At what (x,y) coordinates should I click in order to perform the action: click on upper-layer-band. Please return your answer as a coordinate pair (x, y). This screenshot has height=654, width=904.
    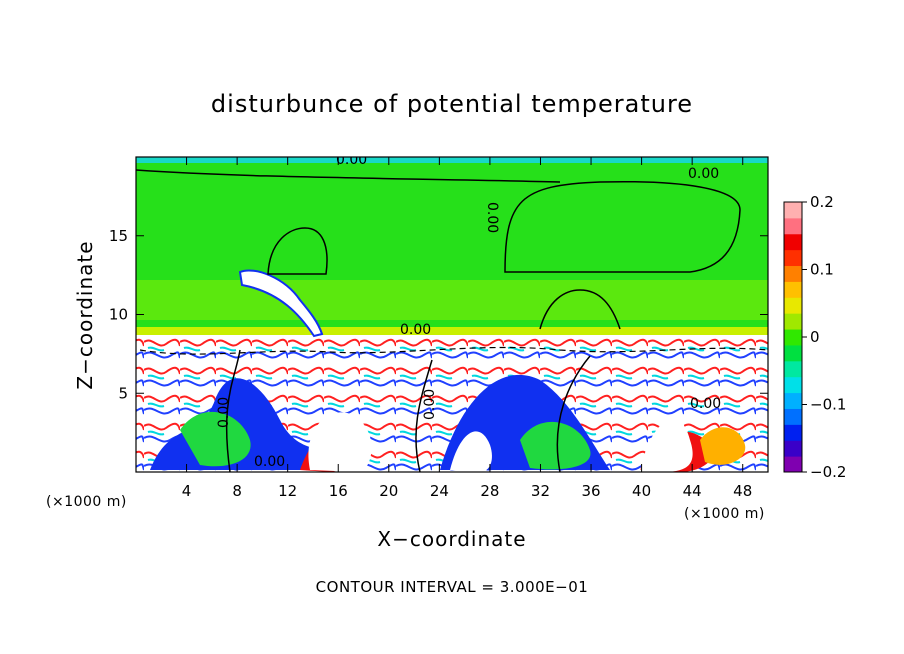
    Looking at the image, I should click on (452, 300).